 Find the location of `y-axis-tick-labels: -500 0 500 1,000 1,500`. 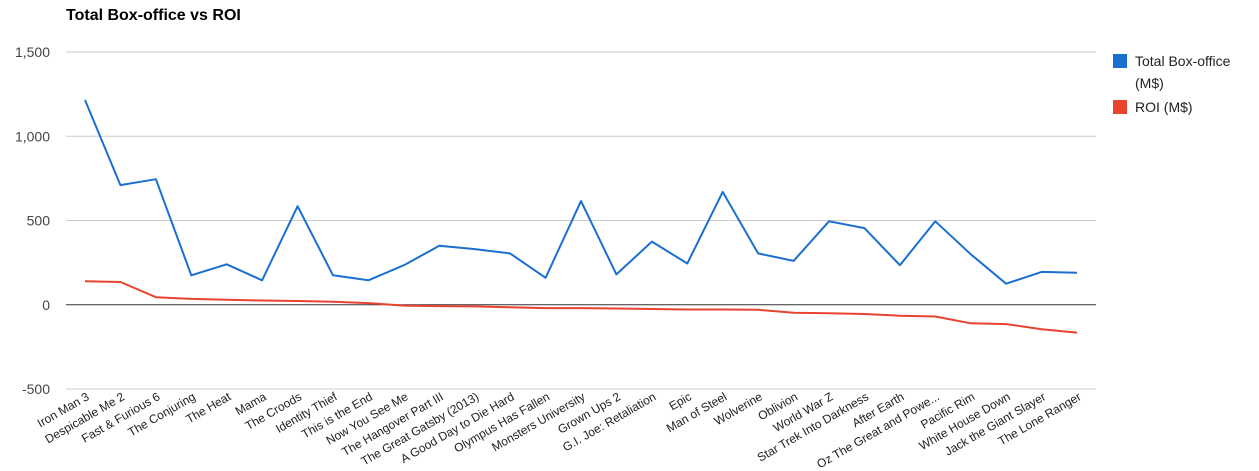

y-axis-tick-labels: -500 0 500 1,000 1,500 is located at coordinates (32, 220).